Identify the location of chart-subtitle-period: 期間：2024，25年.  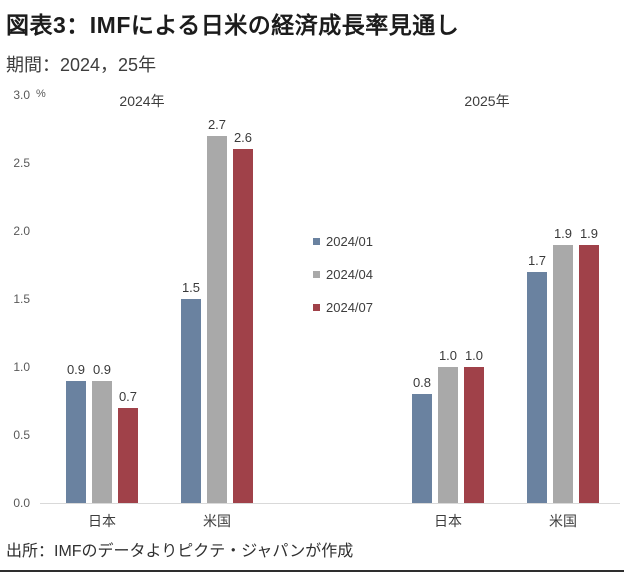
(81, 65).